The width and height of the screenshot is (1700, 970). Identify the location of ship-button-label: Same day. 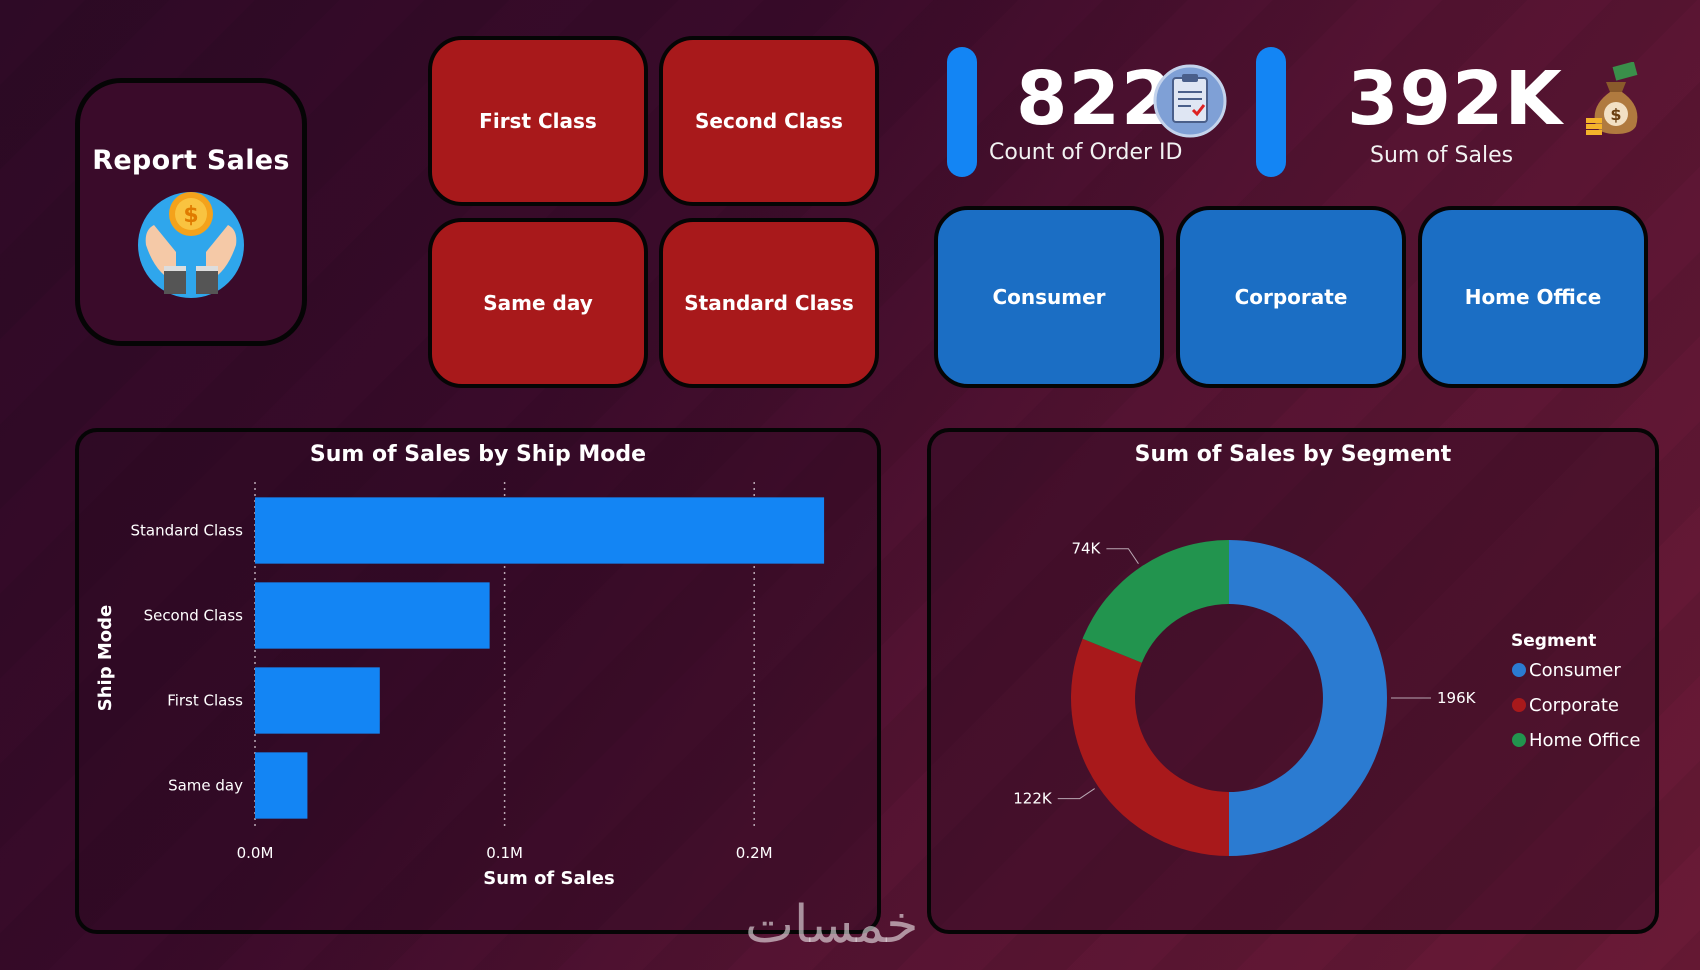
(538, 303).